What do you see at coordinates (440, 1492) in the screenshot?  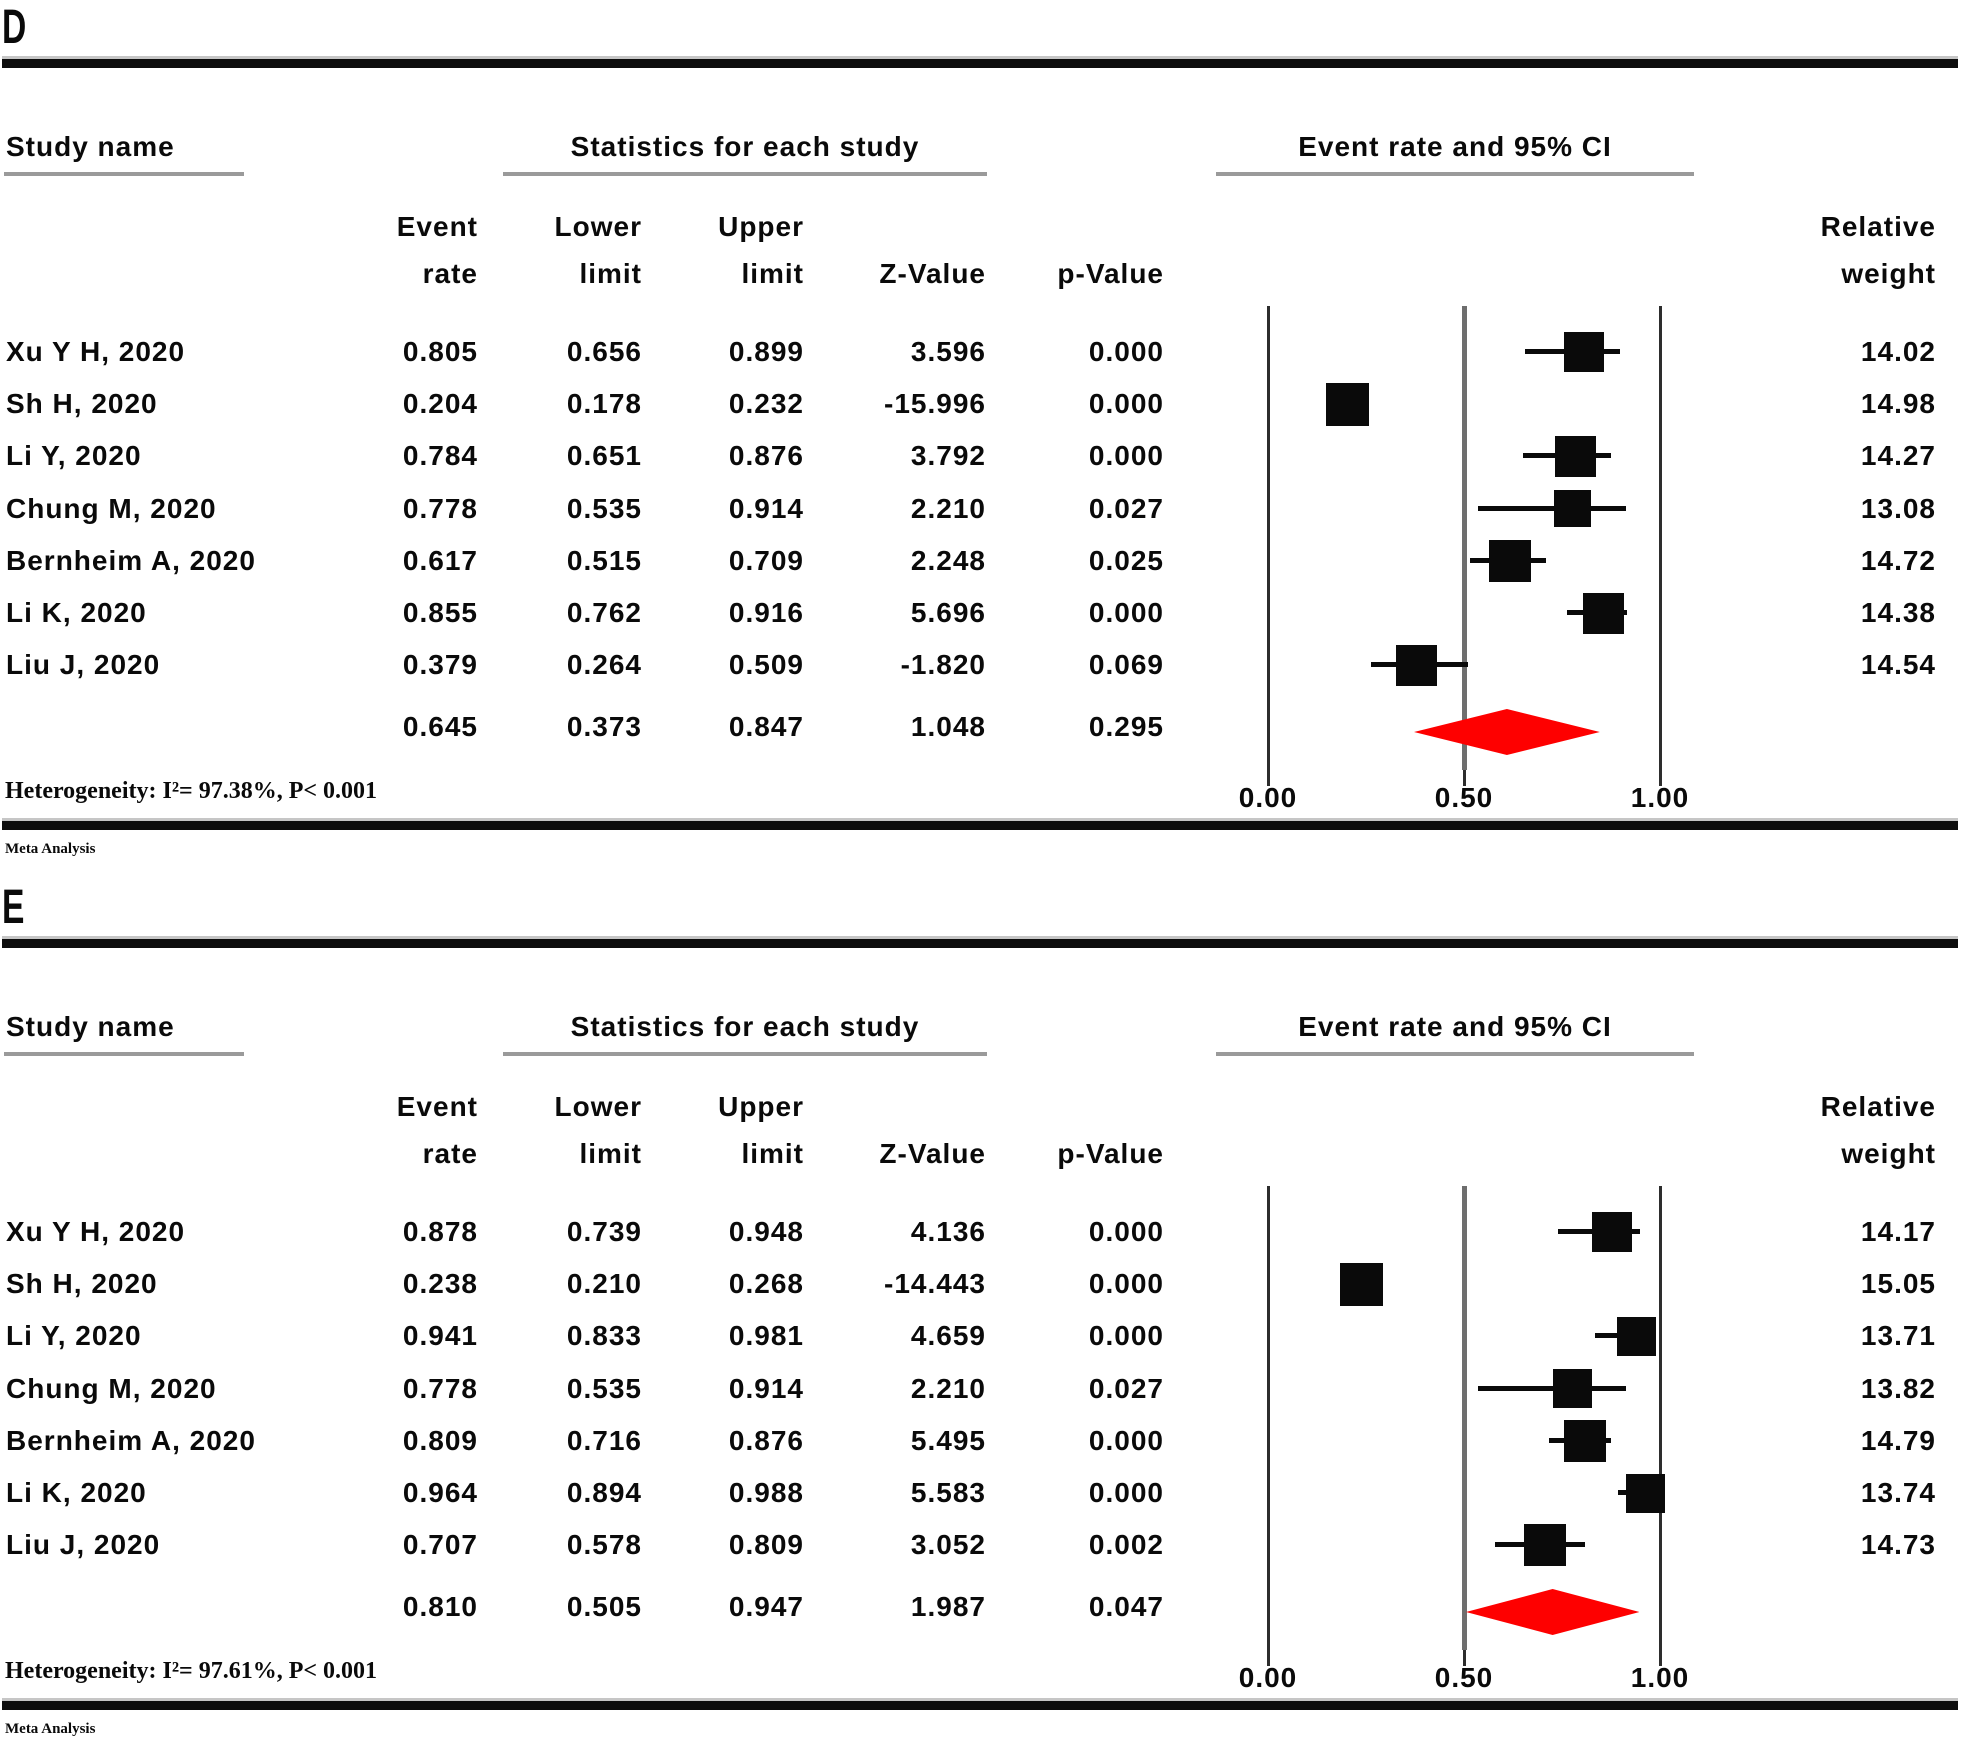 I see `event-rate-cell: 0.964` at bounding box center [440, 1492].